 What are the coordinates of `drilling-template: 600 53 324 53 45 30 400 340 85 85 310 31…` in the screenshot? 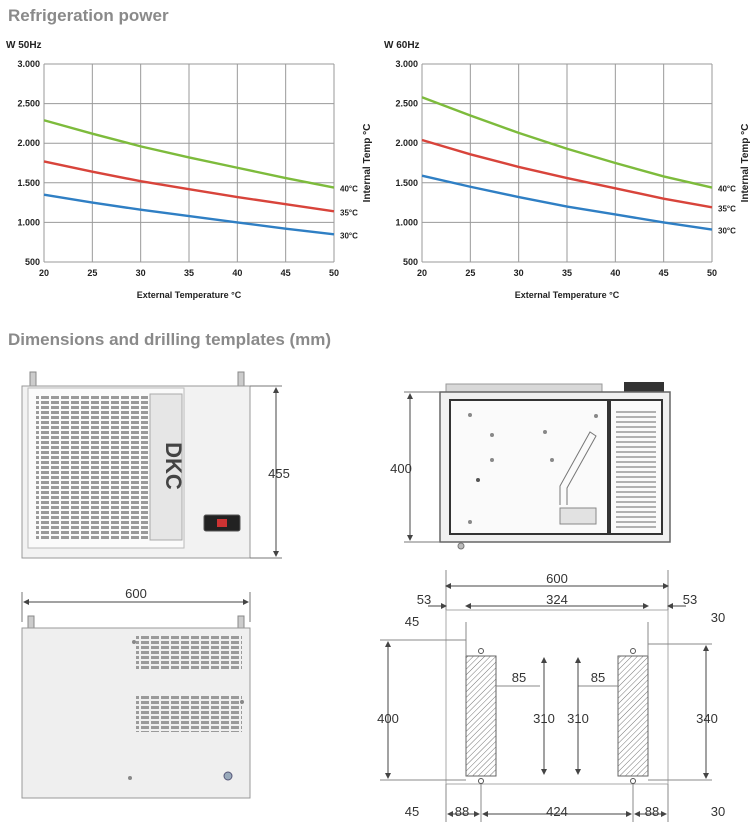 It's located at (551, 696).